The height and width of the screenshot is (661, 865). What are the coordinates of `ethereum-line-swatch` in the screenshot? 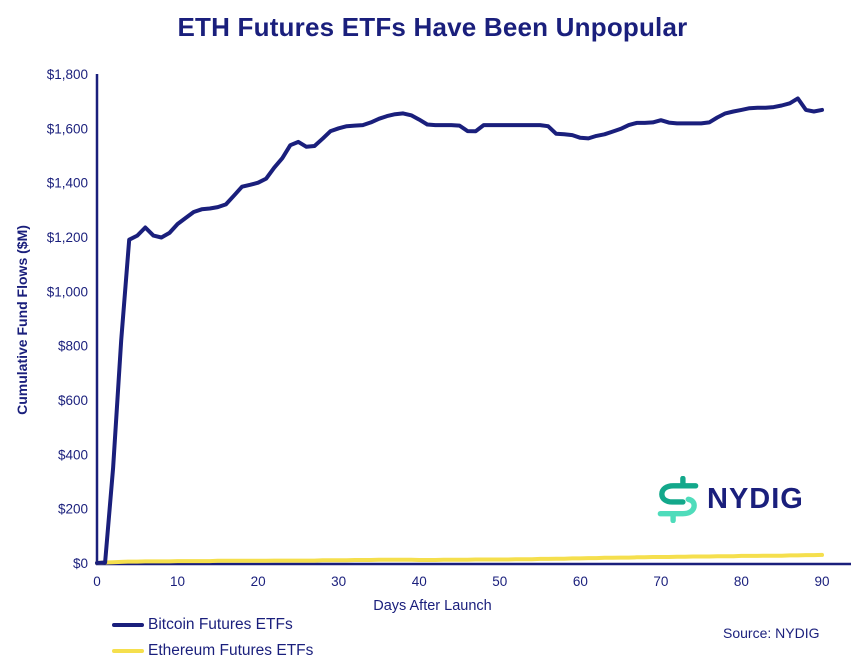 It's located at (128, 651).